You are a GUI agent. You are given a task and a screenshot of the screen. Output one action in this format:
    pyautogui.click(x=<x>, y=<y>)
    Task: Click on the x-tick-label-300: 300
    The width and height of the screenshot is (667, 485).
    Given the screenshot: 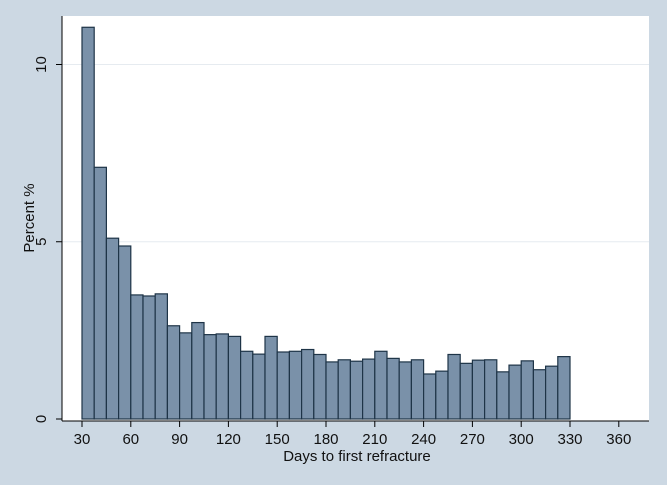 What is the action you would take?
    pyautogui.click(x=521, y=439)
    